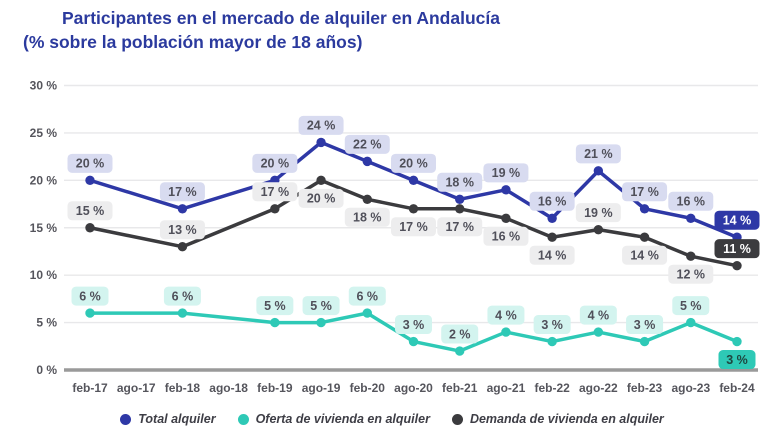 This screenshot has height=443, width=784. What do you see at coordinates (457, 419) in the screenshot?
I see `legend-dot-demanda-icon` at bounding box center [457, 419].